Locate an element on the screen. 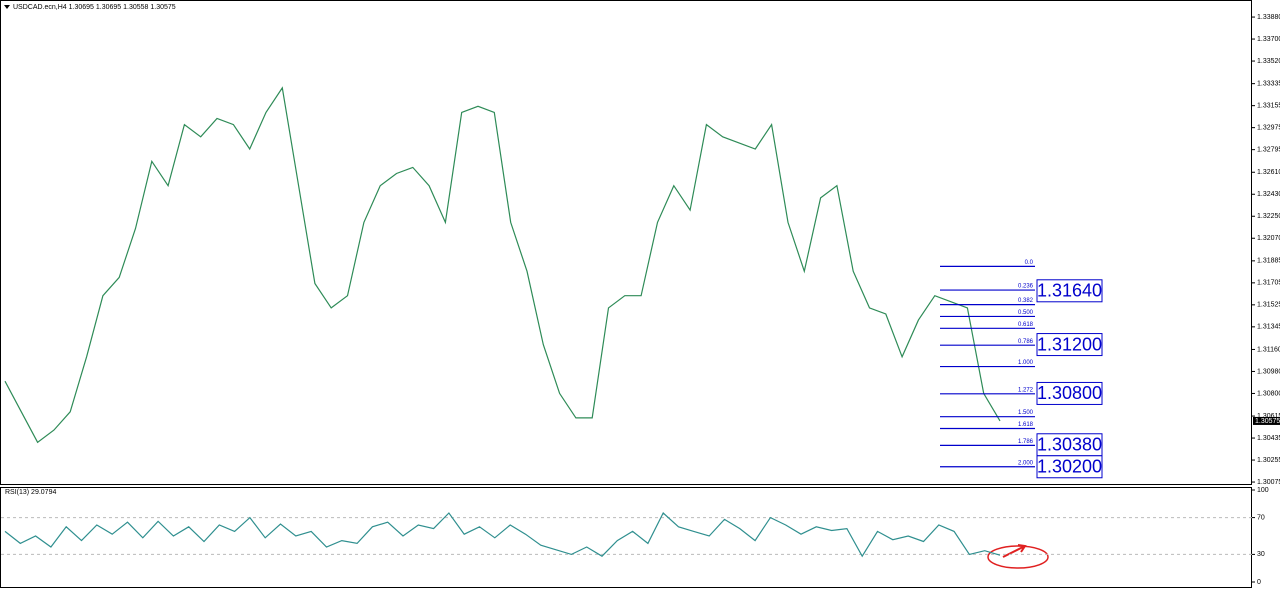 The height and width of the screenshot is (589, 1280). fib-ratio-label: 0.0 is located at coordinates (1029, 263).